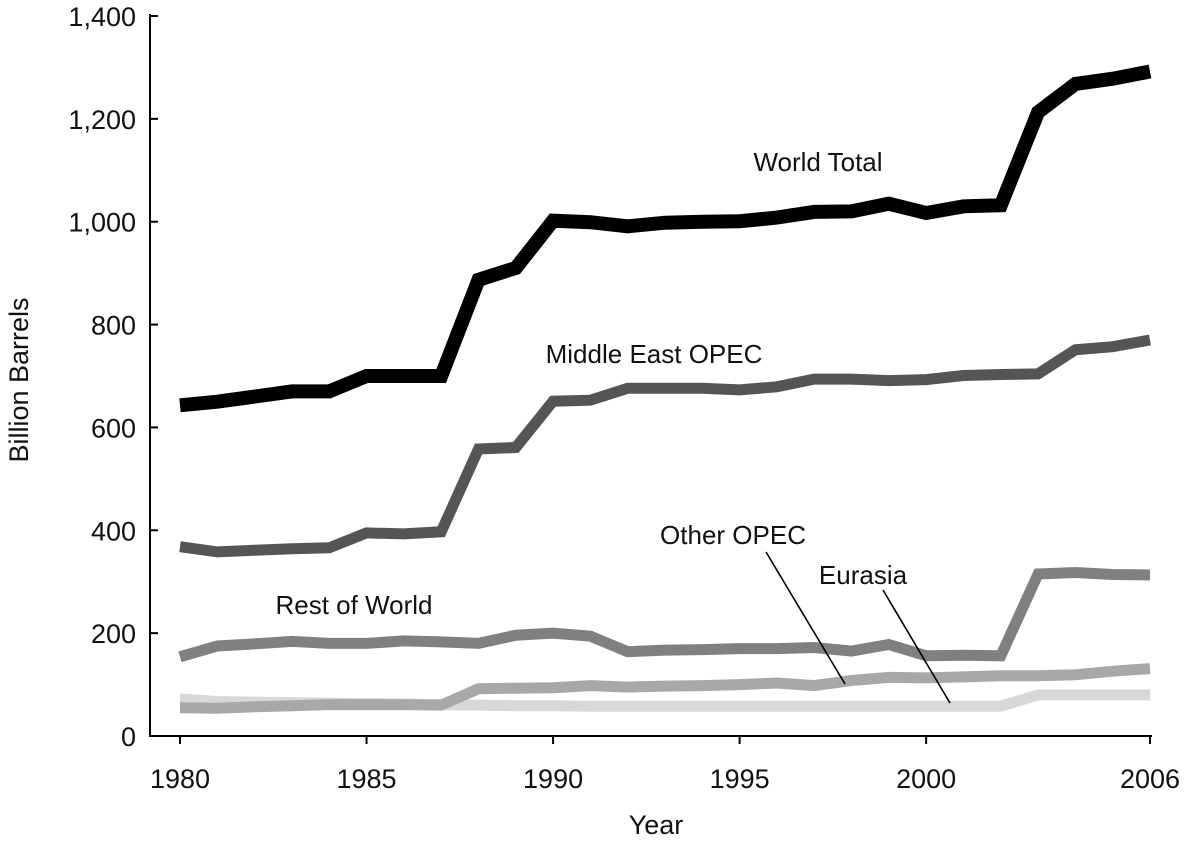  What do you see at coordinates (664, 614) in the screenshot?
I see `series-line-rest-of-world` at bounding box center [664, 614].